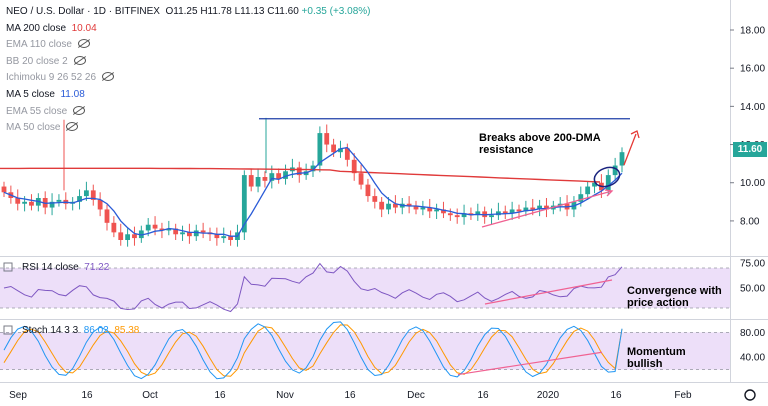  I want to click on breakout-arrow-head, so click(635, 134).